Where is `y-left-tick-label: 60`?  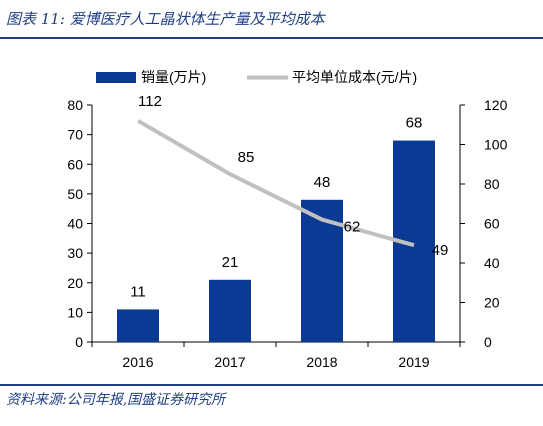
y-left-tick-label: 60 is located at coordinates (75, 164).